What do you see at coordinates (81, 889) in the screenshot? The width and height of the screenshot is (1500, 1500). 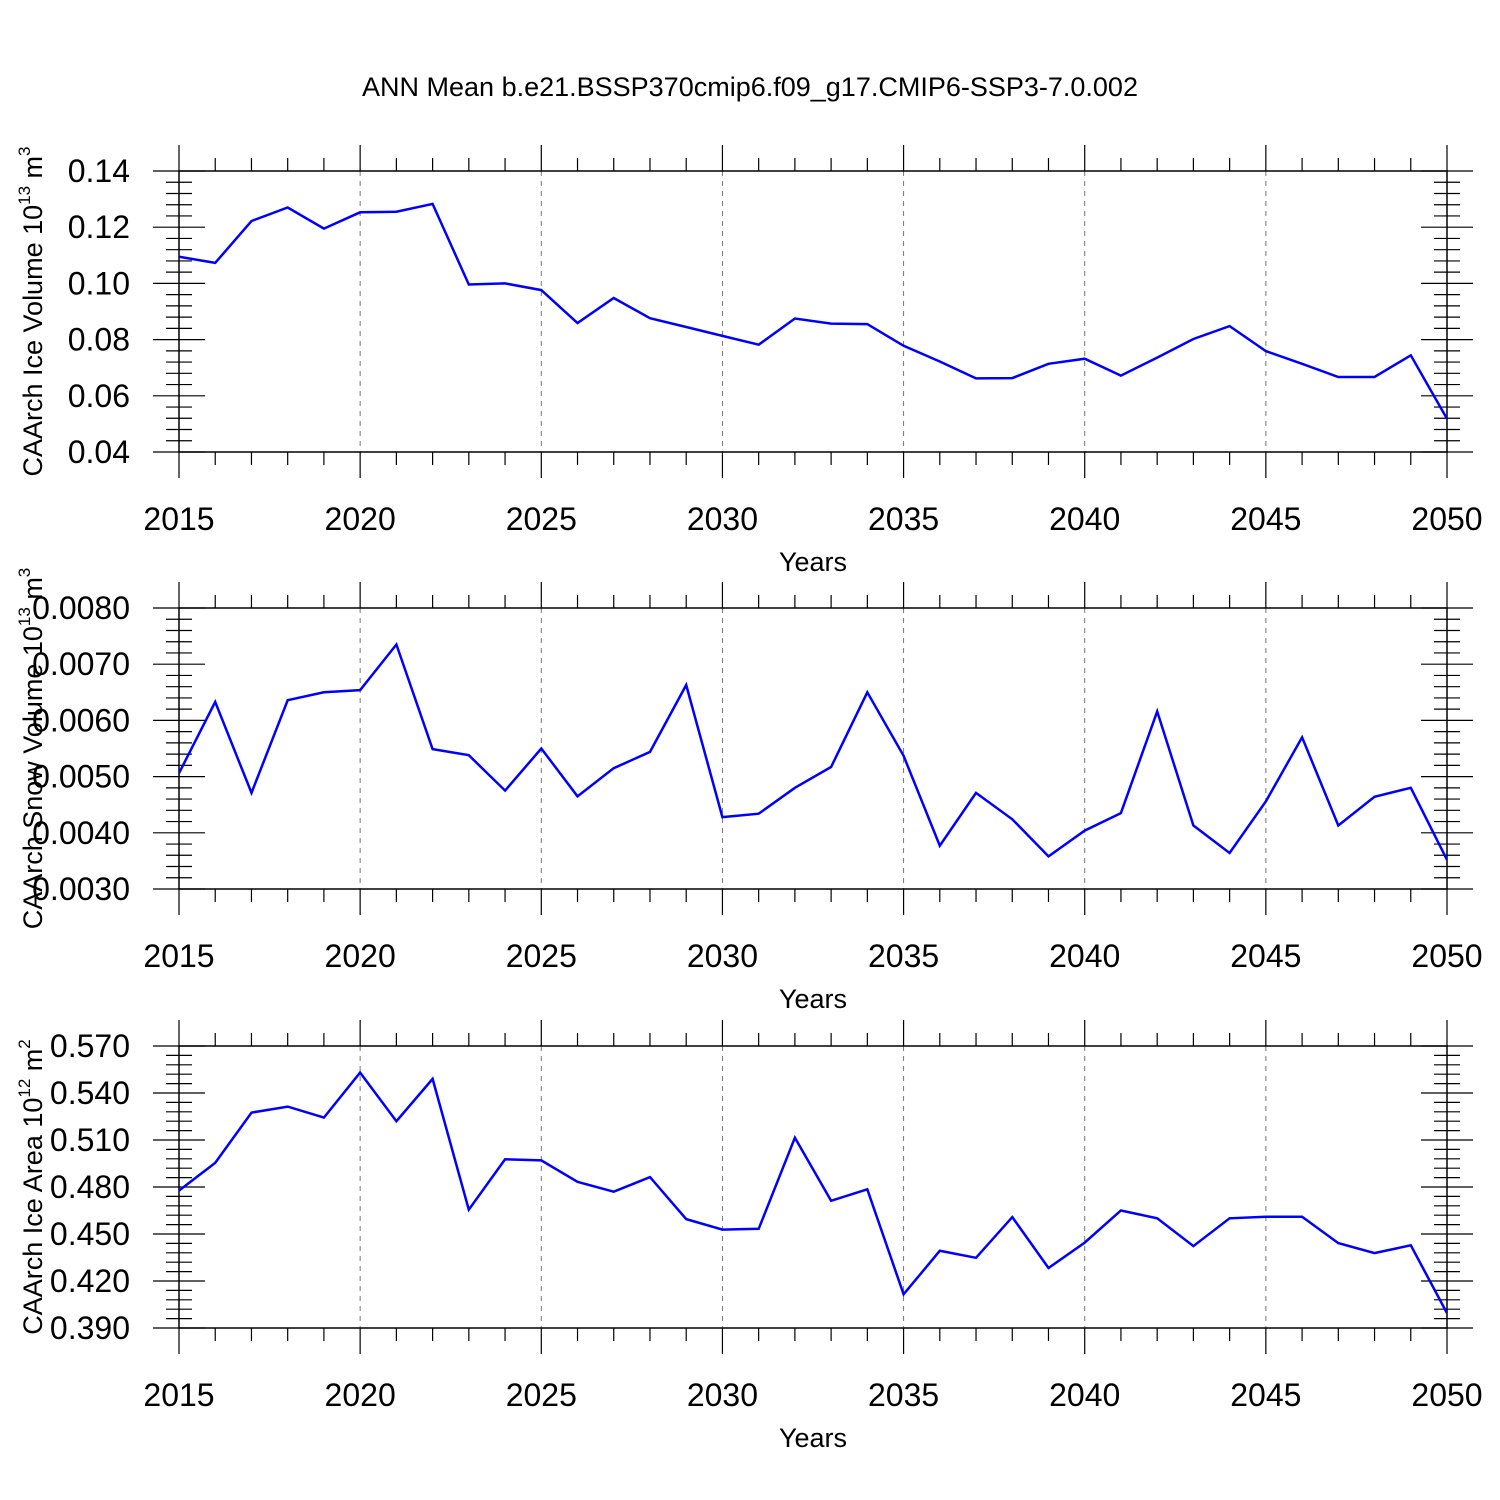 I see `y-tick-label: 0.0030` at bounding box center [81, 889].